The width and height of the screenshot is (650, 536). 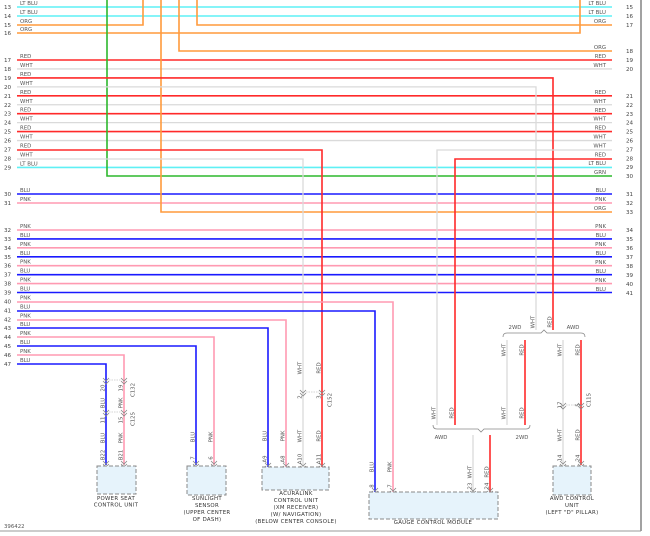 What do you see at coordinates (630, 8) in the screenshot?
I see `right-row-number: 15` at bounding box center [630, 8].